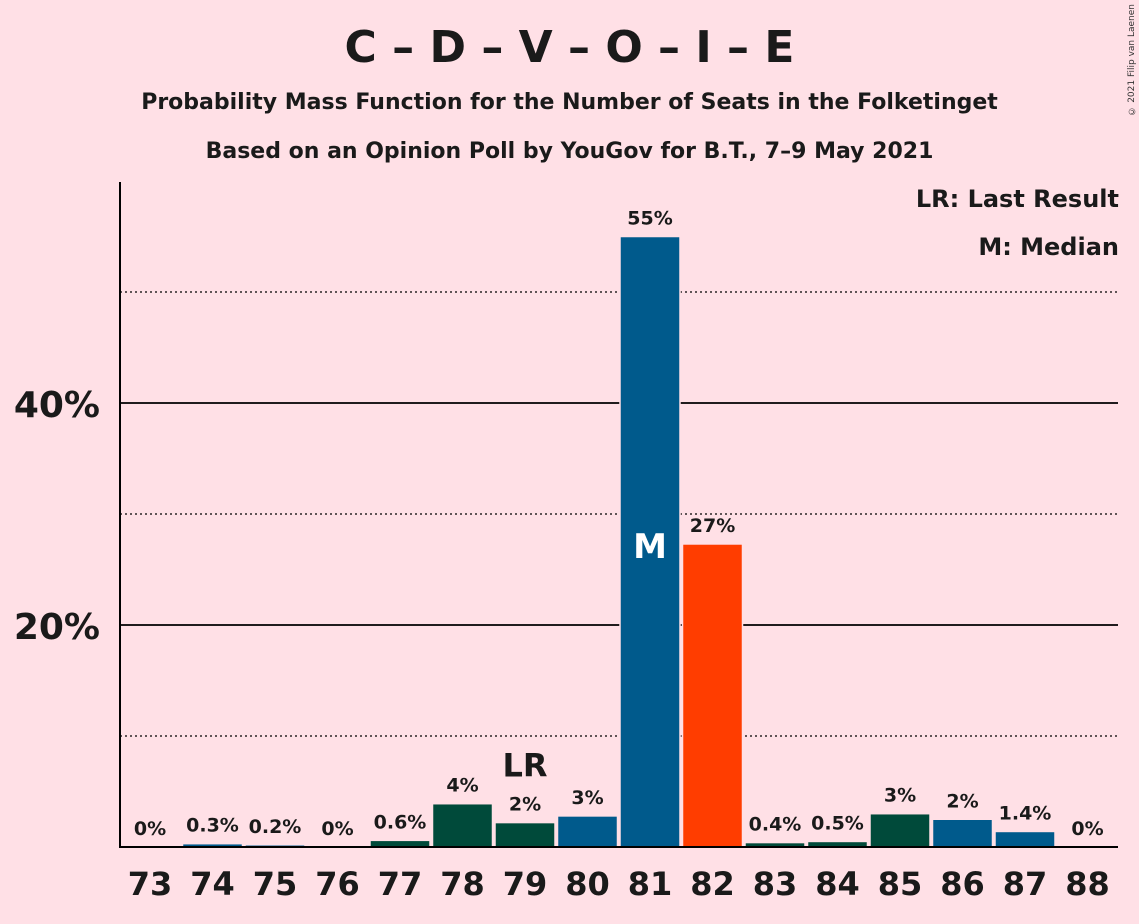  Describe the element at coordinates (837, 884) in the screenshot. I see `x-tick-label: 84` at that location.